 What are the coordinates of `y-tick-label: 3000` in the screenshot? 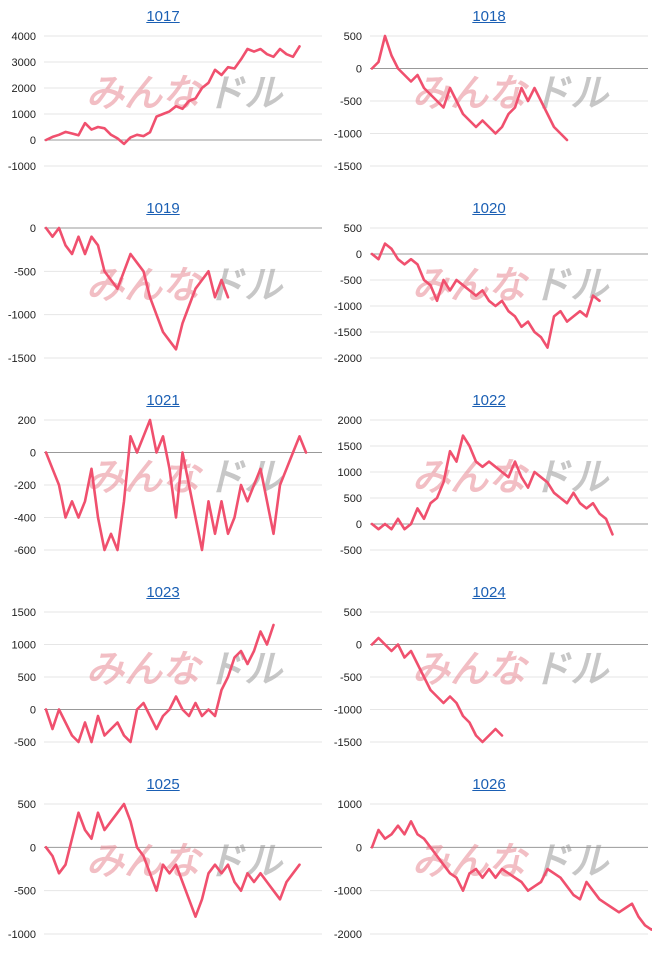 It's located at (24, 63).